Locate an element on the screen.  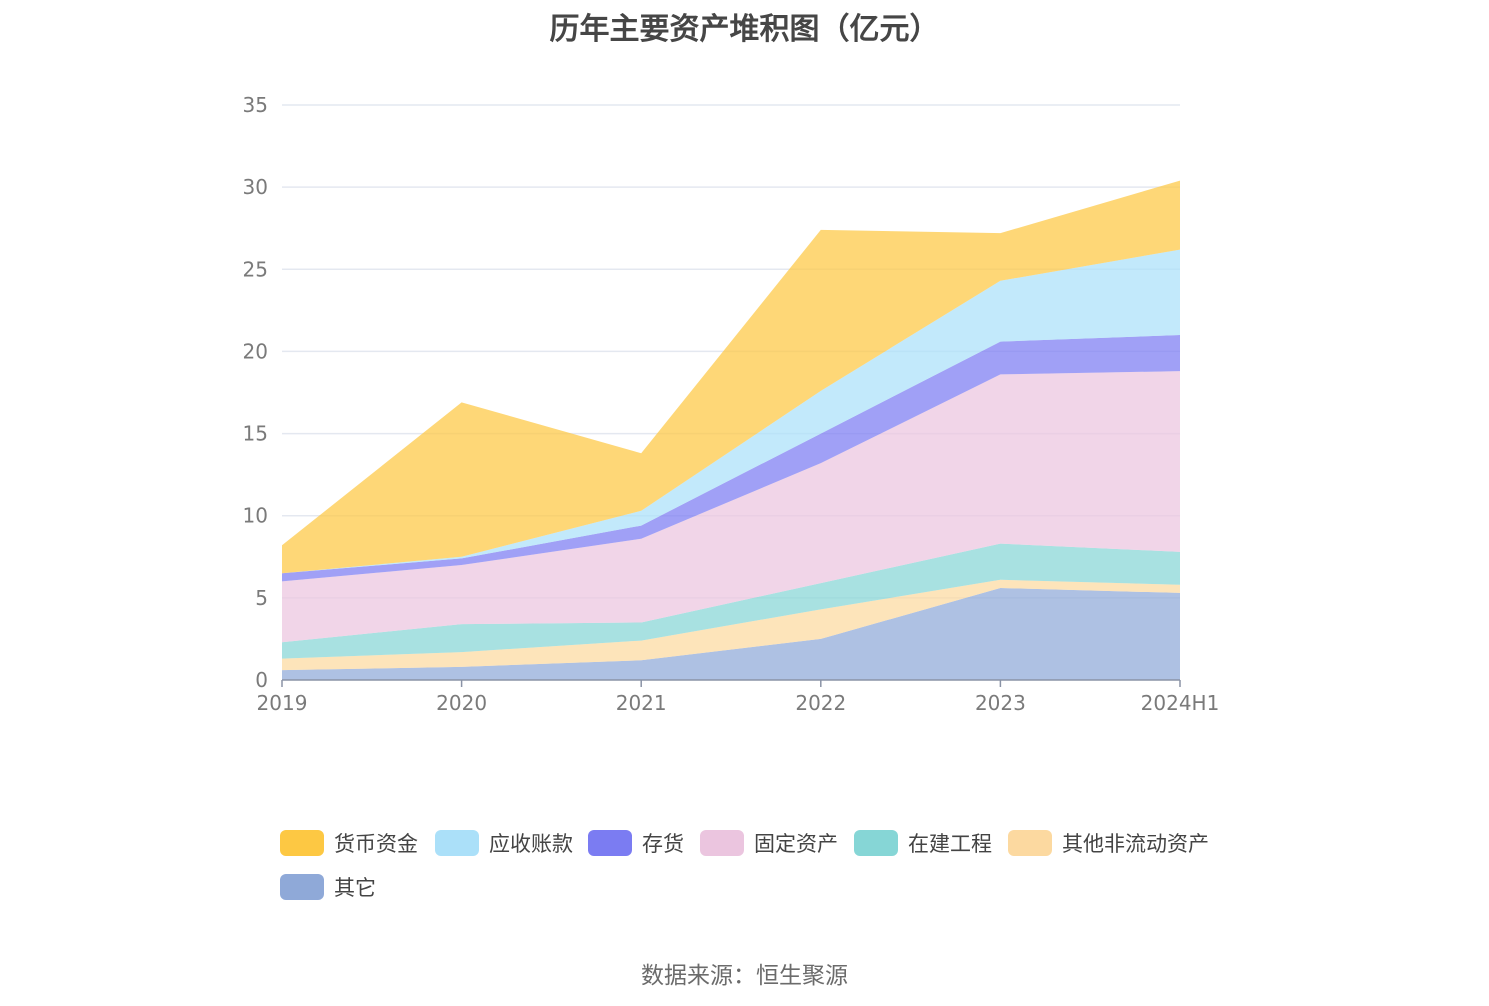
y-tick-label: 10 is located at coordinates (255, 516).